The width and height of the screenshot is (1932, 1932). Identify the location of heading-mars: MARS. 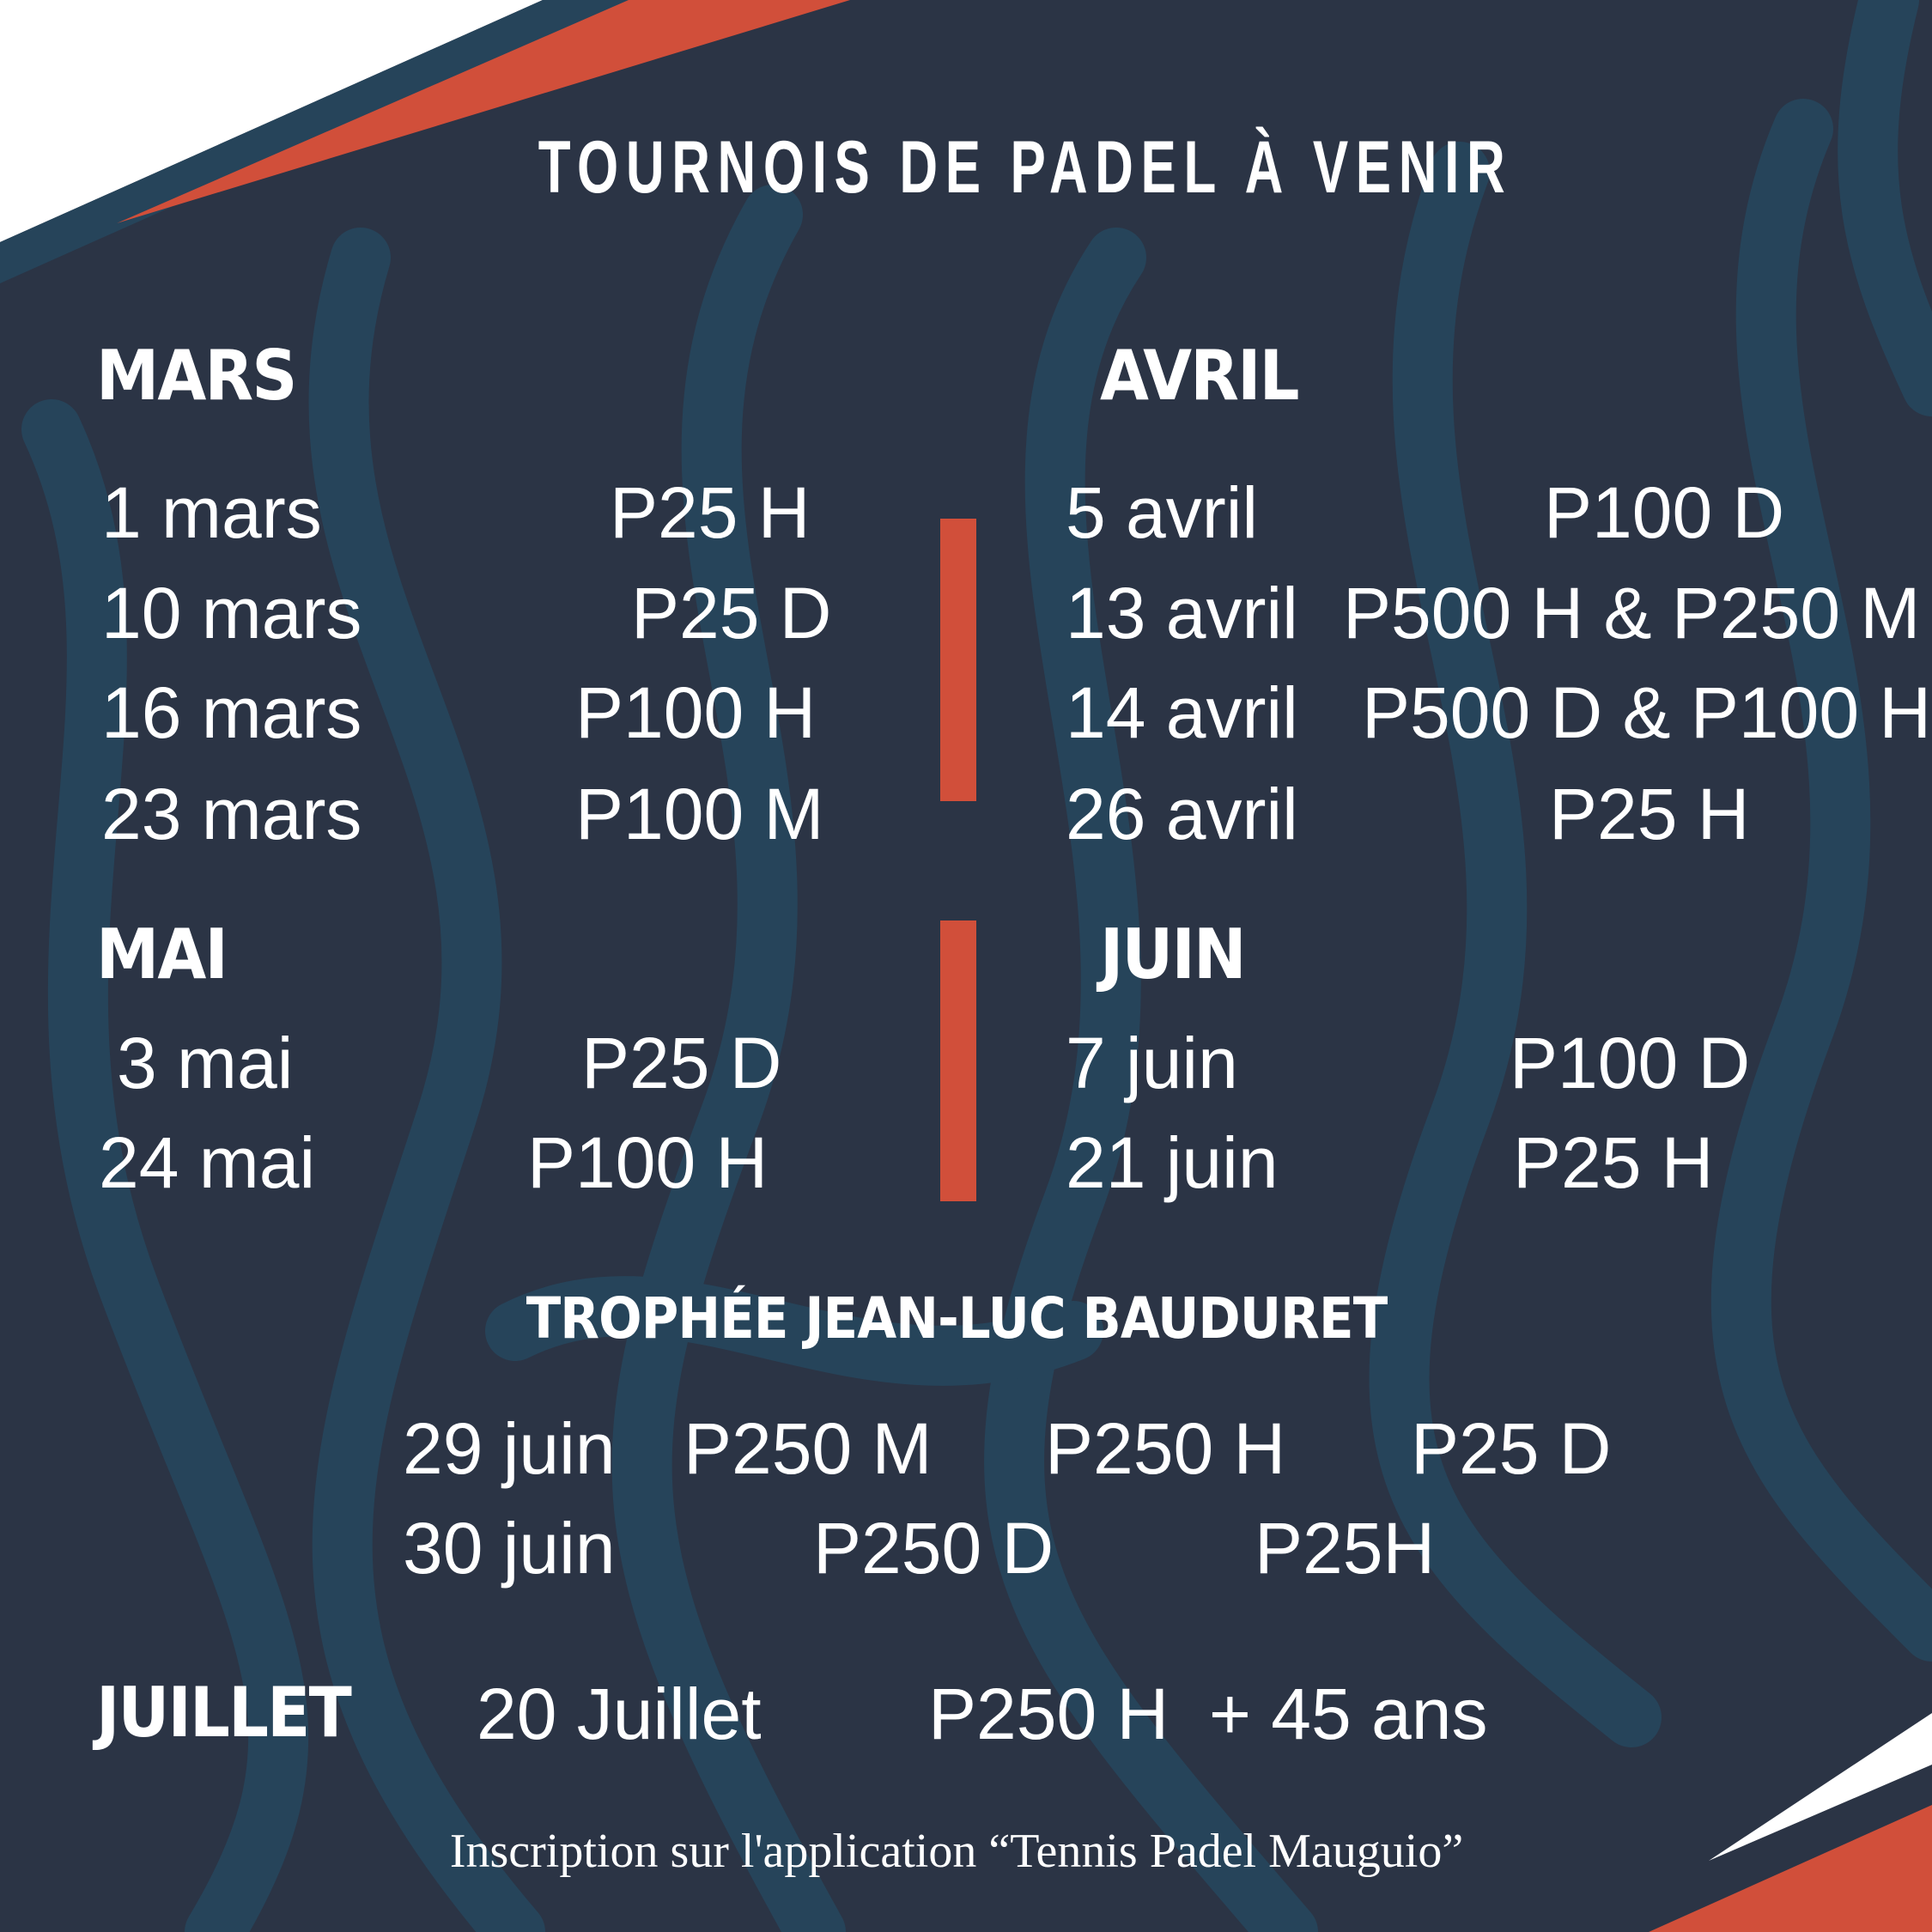
(197, 376).